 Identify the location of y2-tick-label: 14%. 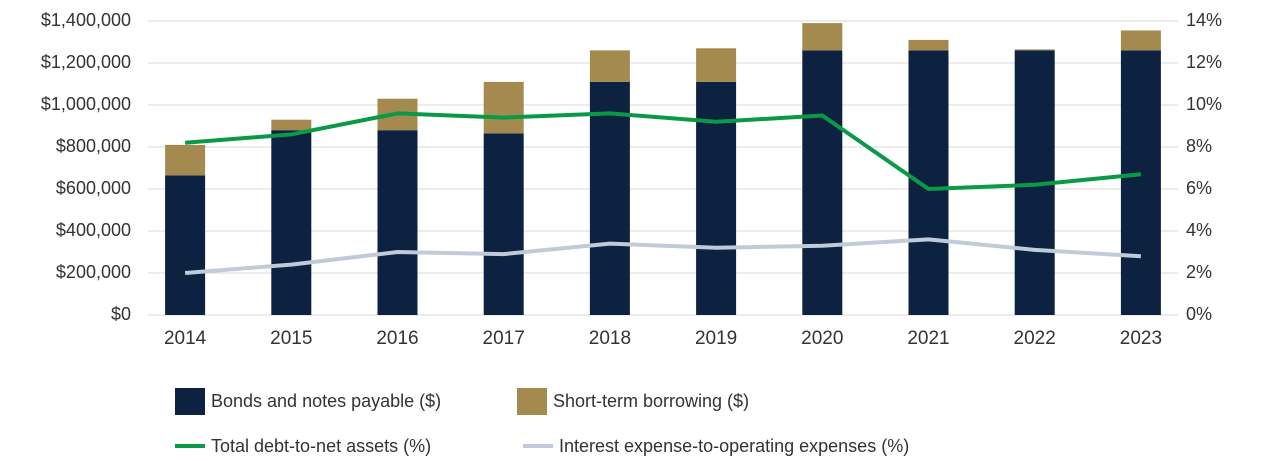
(1204, 20).